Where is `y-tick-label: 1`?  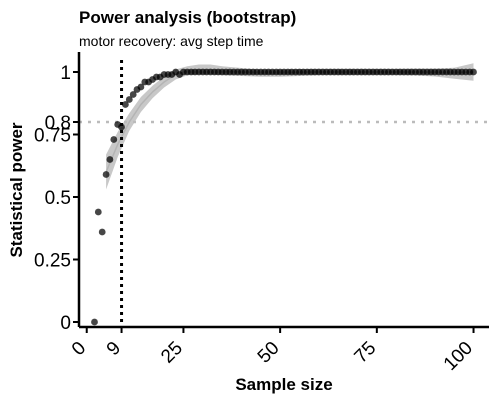
y-tick-label: 1 is located at coordinates (65, 73).